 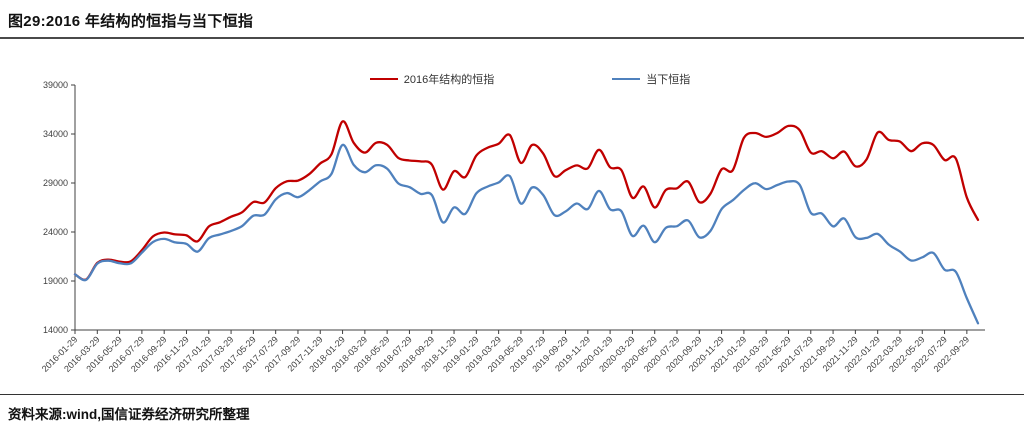 I want to click on legend-item-current: 当下恒指, so click(x=651, y=79).